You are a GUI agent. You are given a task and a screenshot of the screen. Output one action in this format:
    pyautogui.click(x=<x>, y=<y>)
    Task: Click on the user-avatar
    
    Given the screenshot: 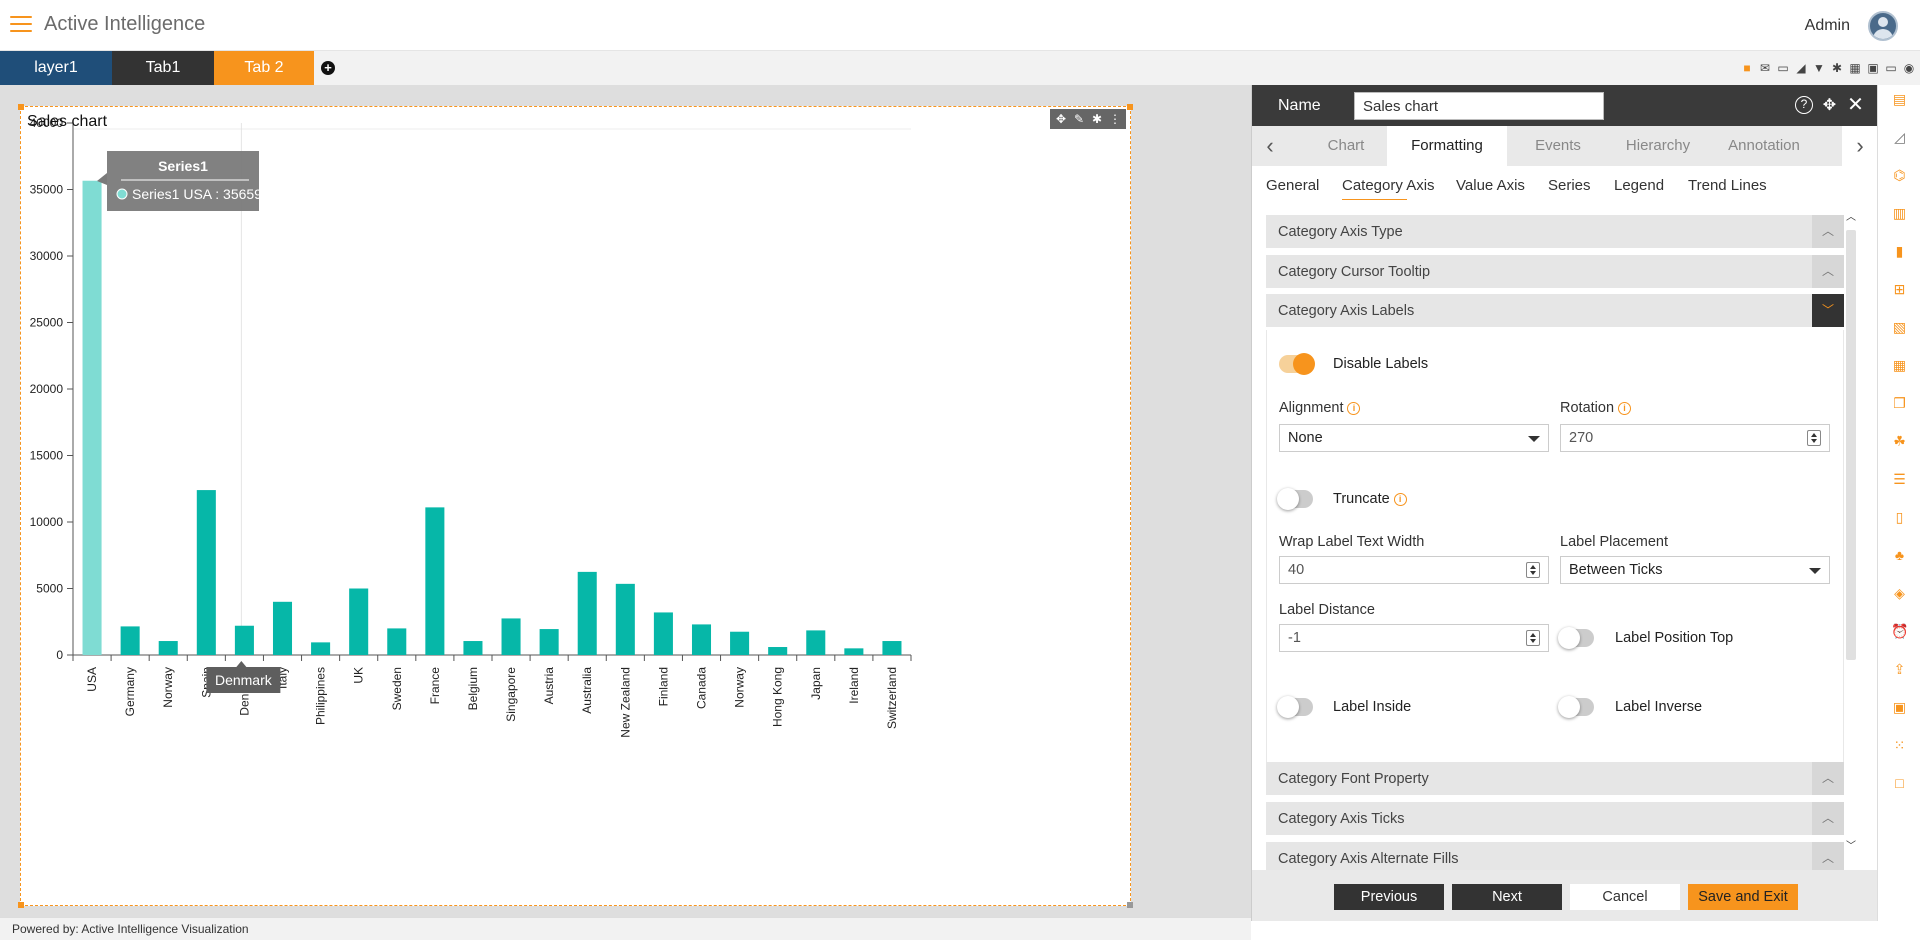 What is the action you would take?
    pyautogui.click(x=1883, y=26)
    